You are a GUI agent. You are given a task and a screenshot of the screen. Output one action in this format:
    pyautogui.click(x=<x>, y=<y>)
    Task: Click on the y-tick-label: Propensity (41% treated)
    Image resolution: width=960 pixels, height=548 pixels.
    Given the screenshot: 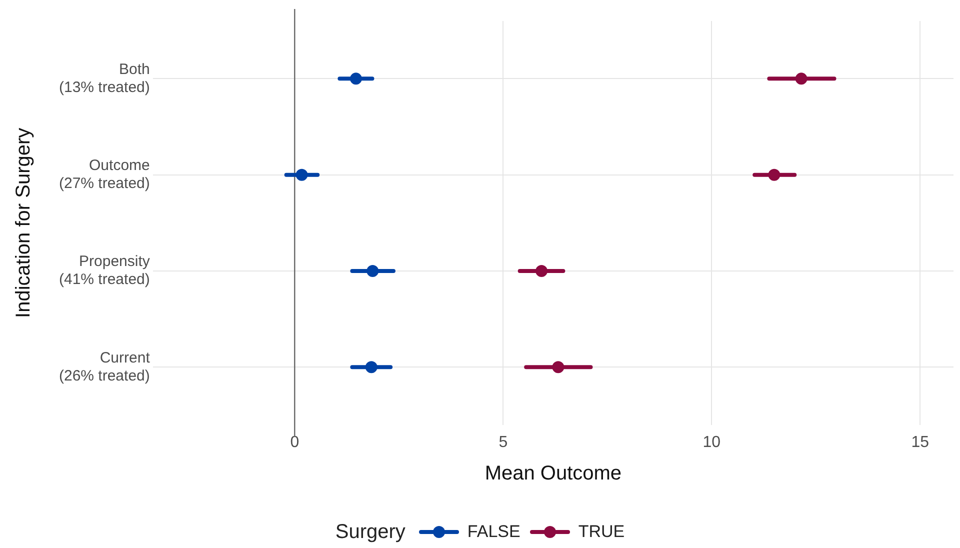 What is the action you would take?
    pyautogui.click(x=104, y=270)
    